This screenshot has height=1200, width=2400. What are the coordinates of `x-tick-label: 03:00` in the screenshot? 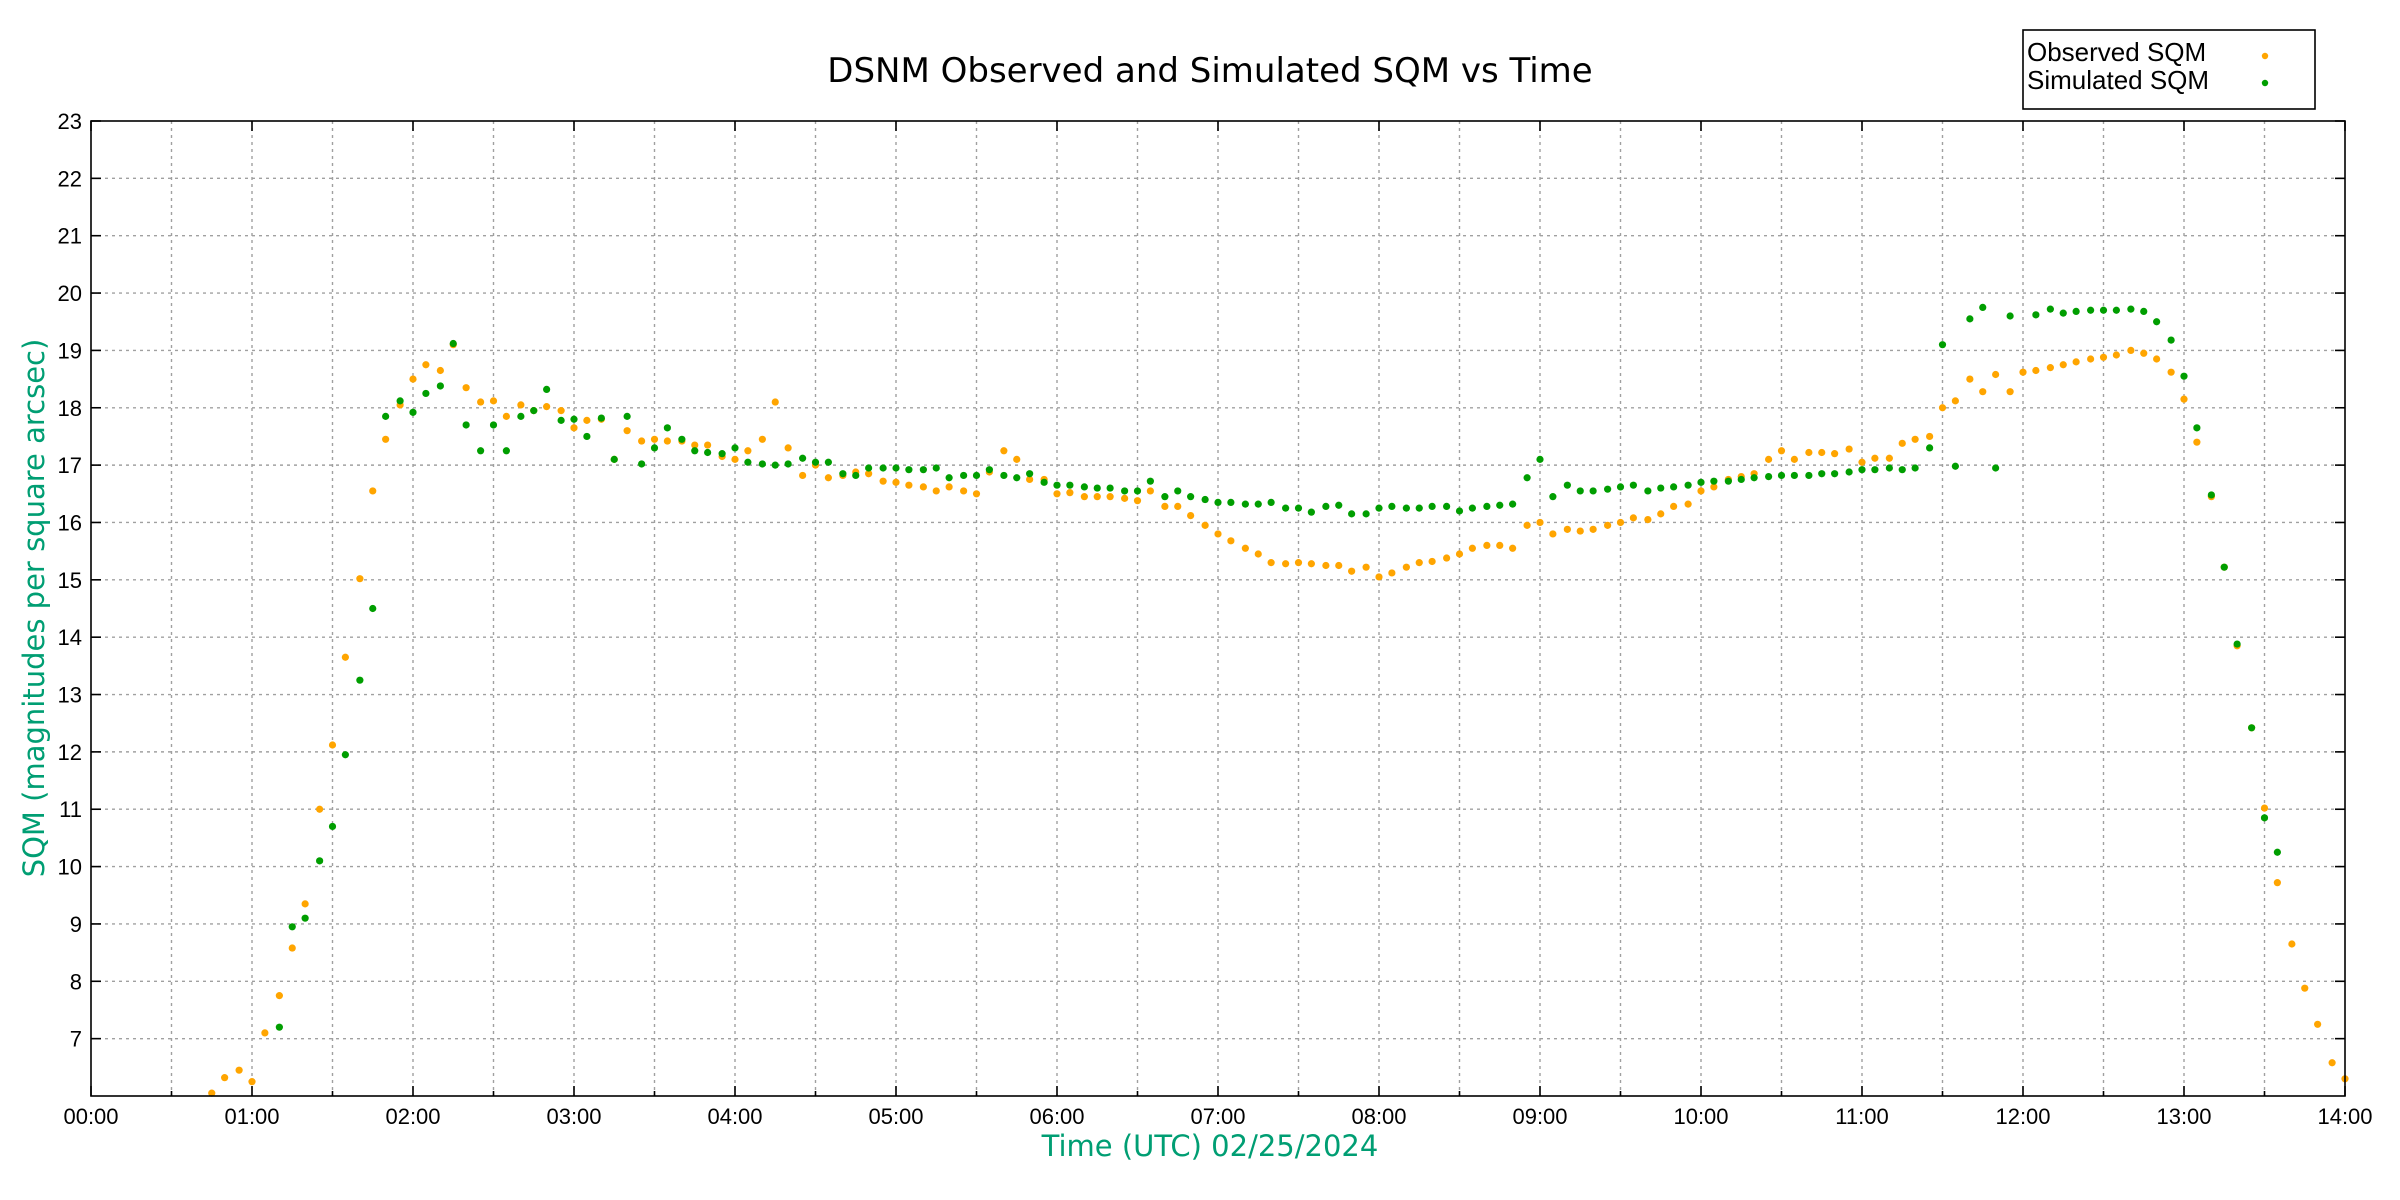 It's located at (573, 1116).